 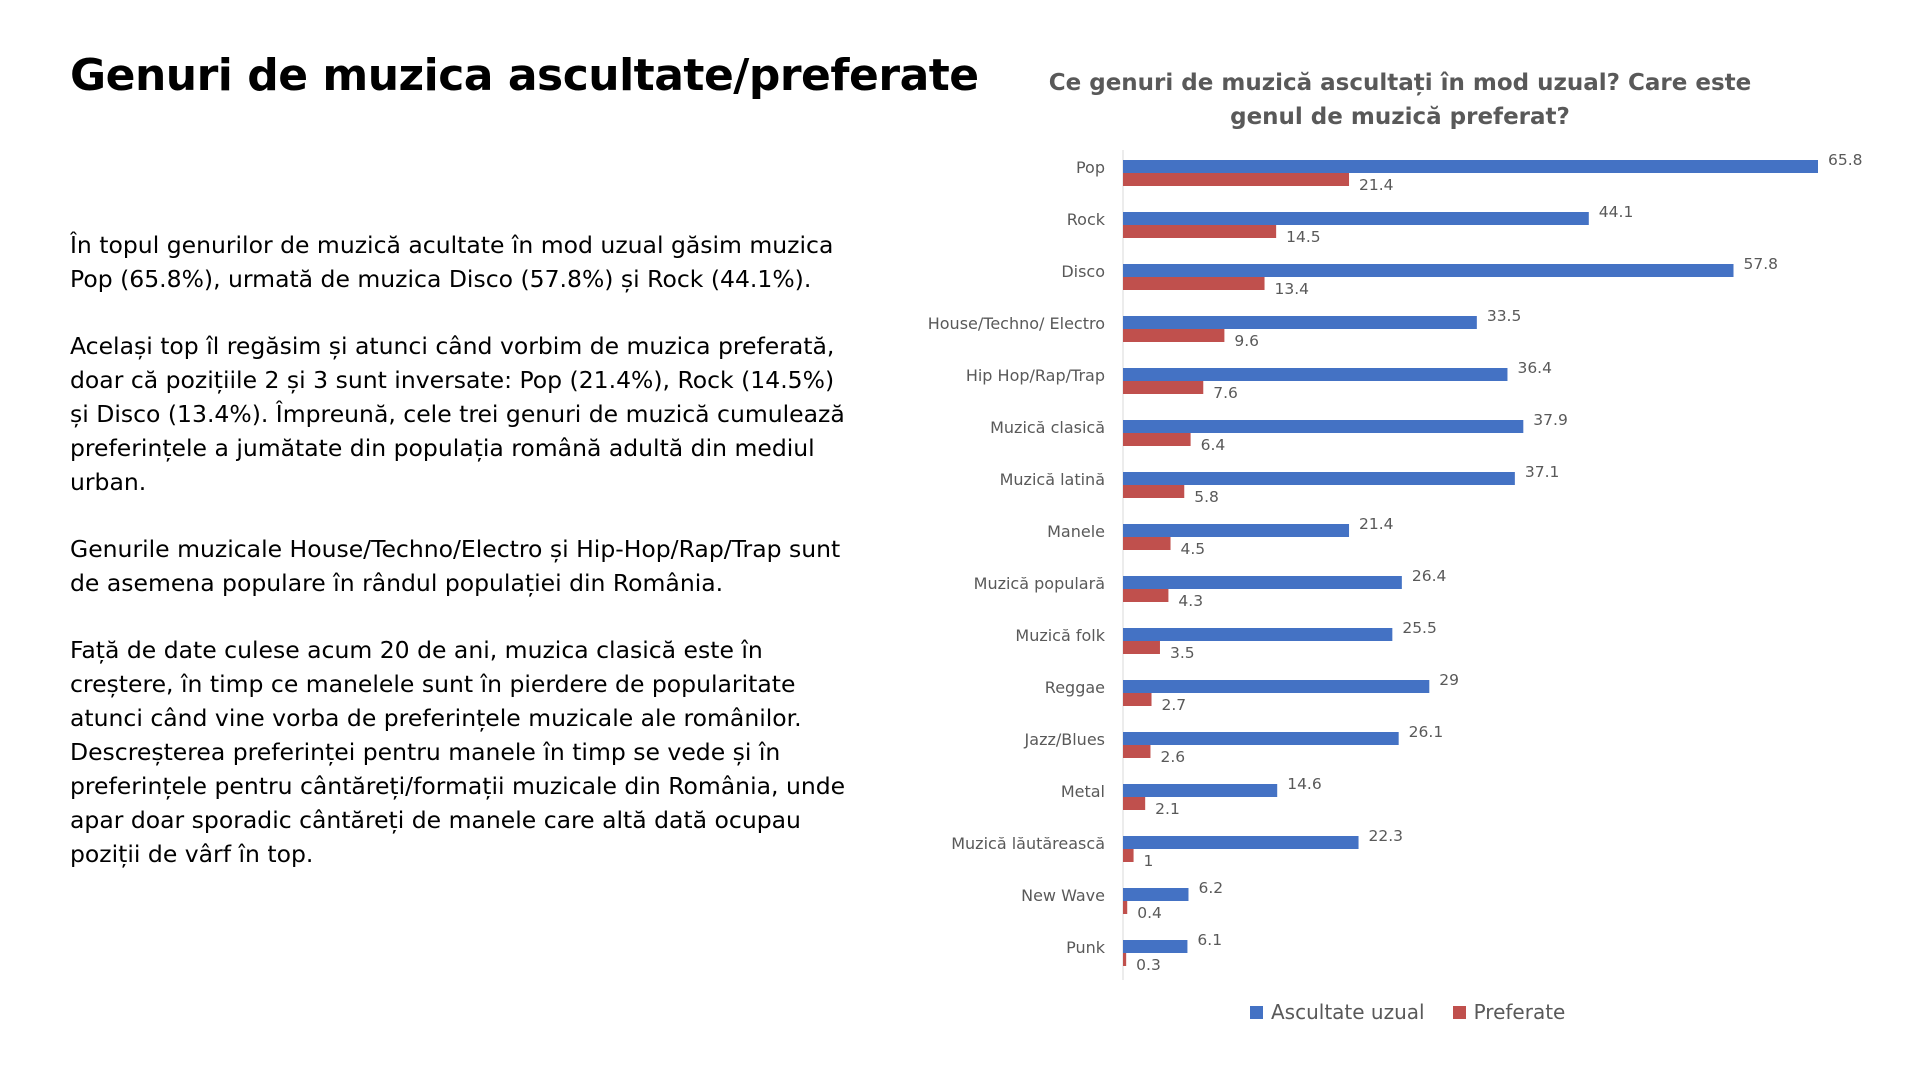 I want to click on category-label: Jazz/Blues, so click(x=1064, y=739).